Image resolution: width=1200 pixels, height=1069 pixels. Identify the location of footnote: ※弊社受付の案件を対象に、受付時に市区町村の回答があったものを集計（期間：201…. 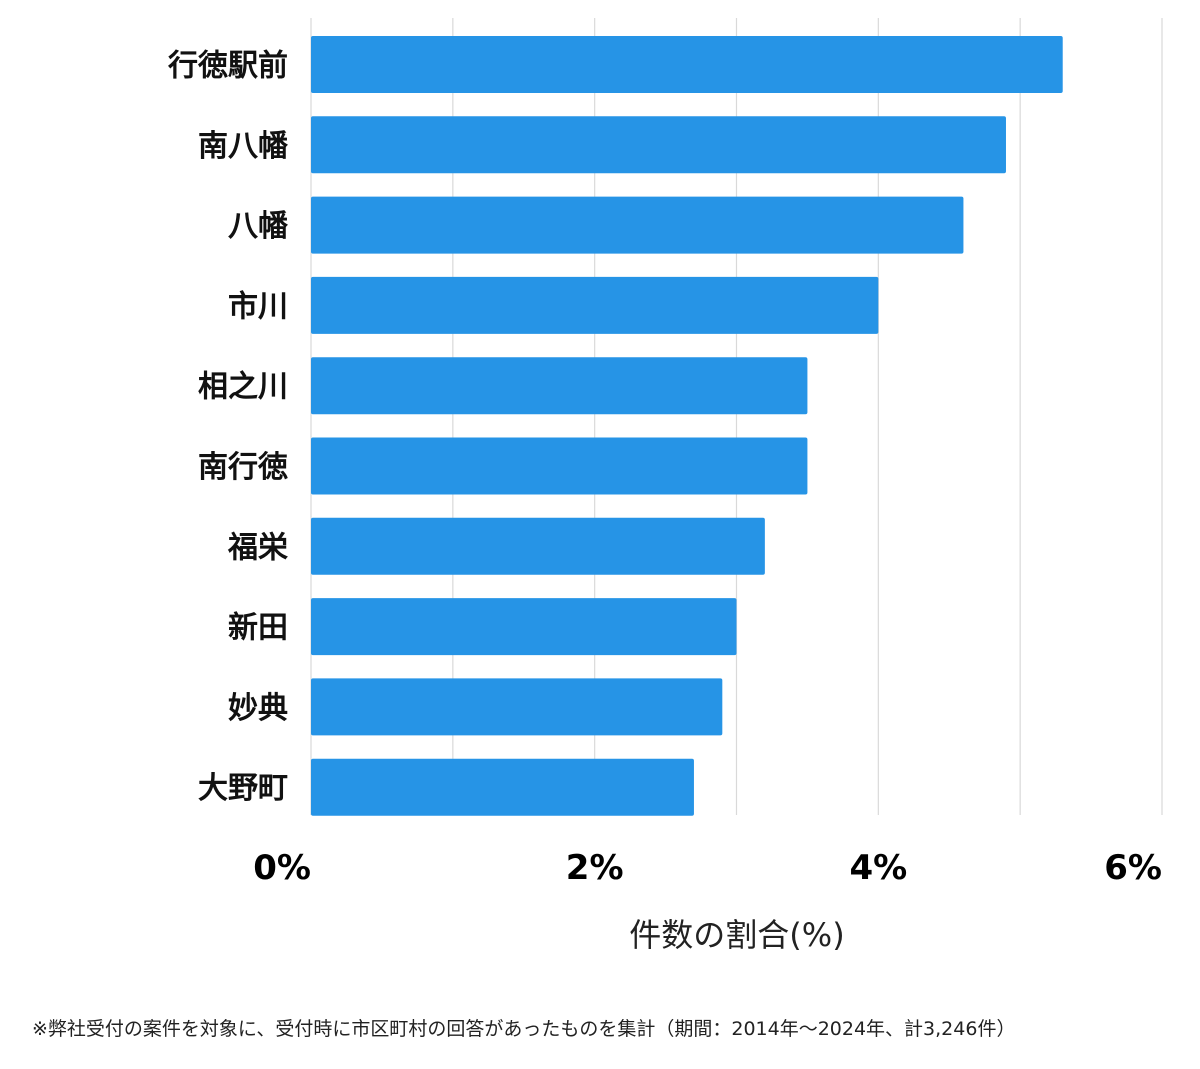
(524, 1029).